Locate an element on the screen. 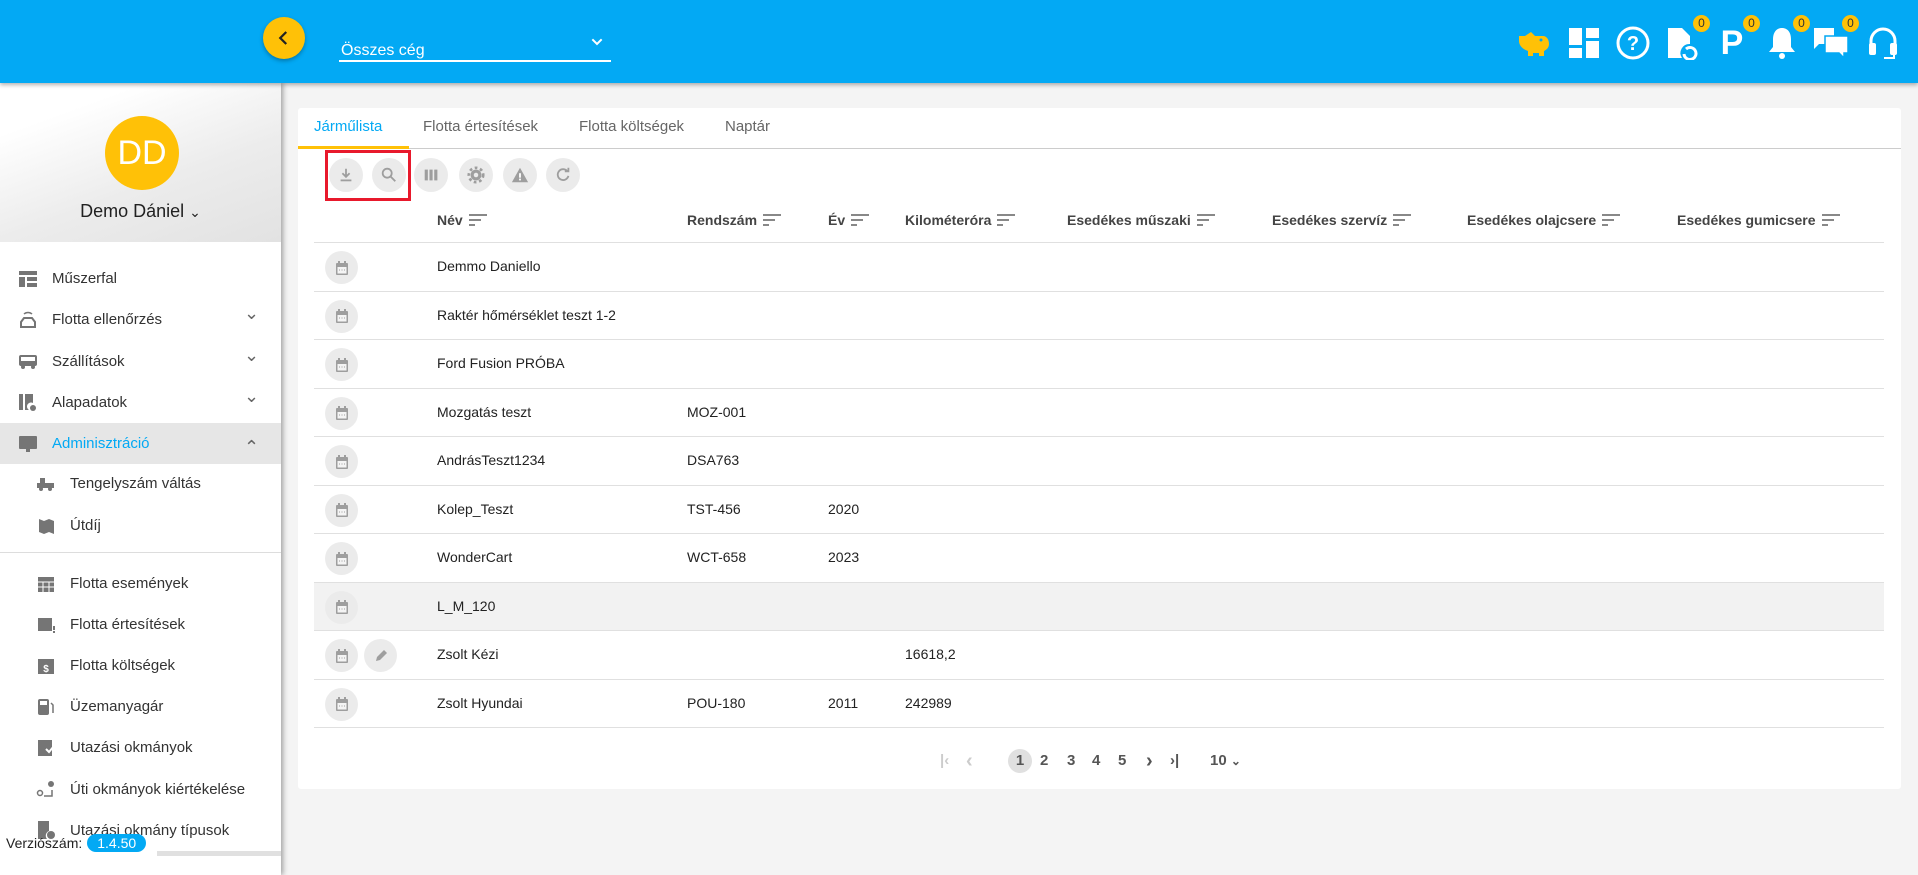  warning-button is located at coordinates (520, 175).